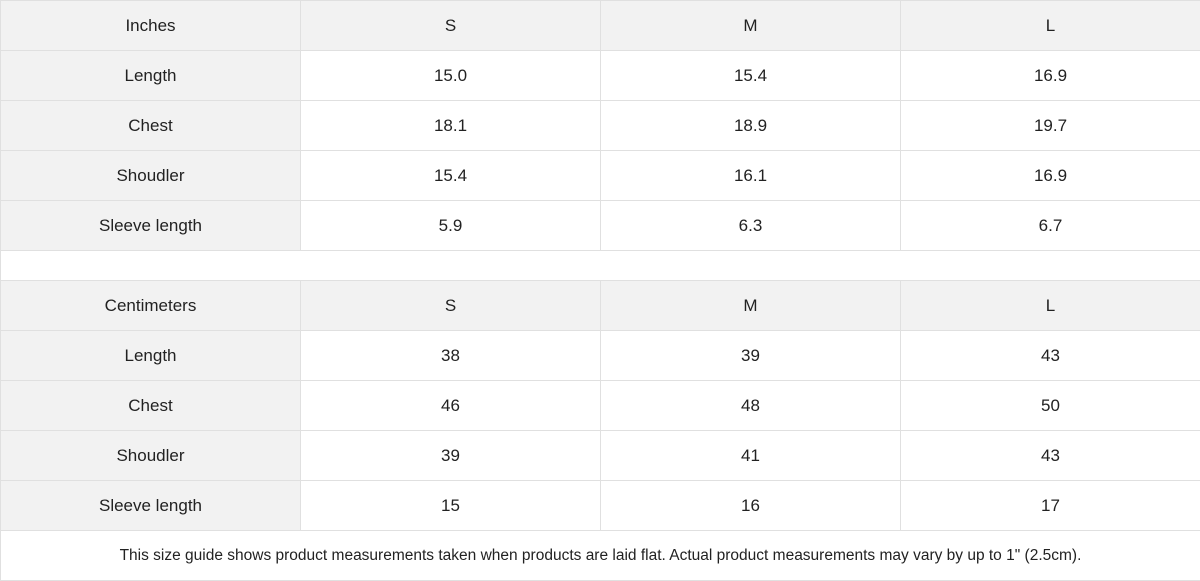 This screenshot has height=581, width=1200. What do you see at coordinates (751, 176) in the screenshot?
I see `measurement-value: 16.1` at bounding box center [751, 176].